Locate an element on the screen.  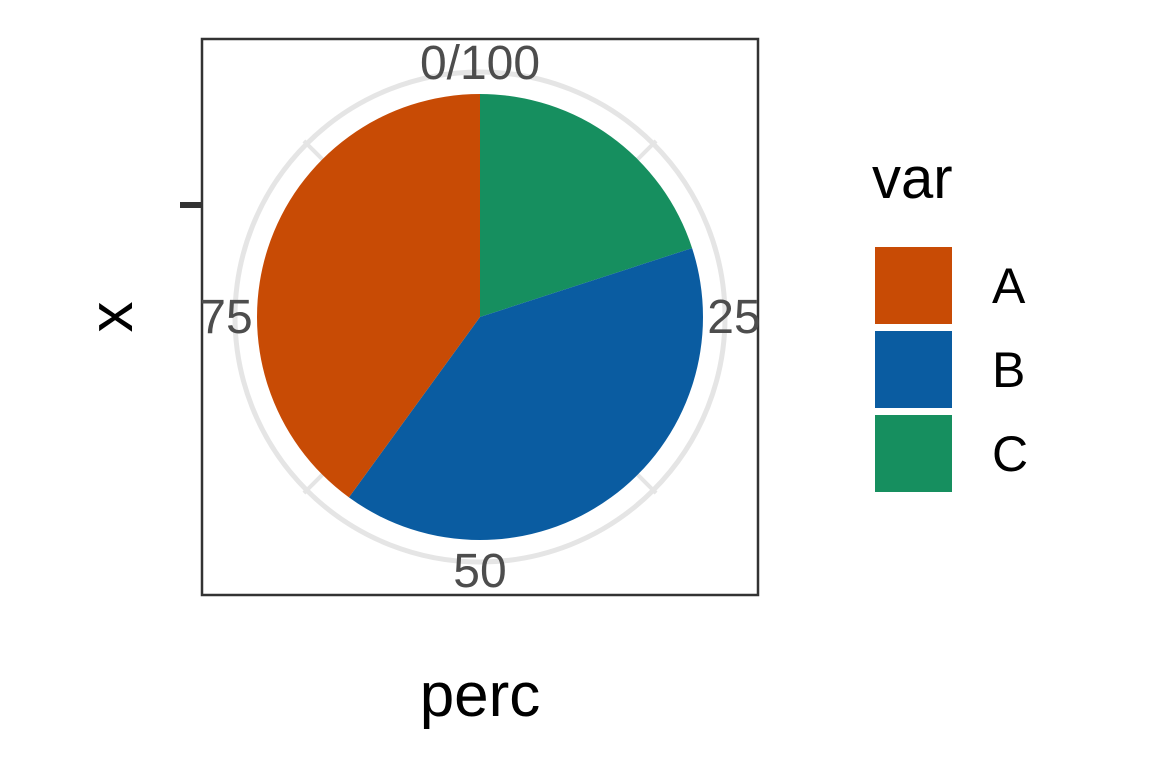
pie-slice-c is located at coordinates (586, 205).